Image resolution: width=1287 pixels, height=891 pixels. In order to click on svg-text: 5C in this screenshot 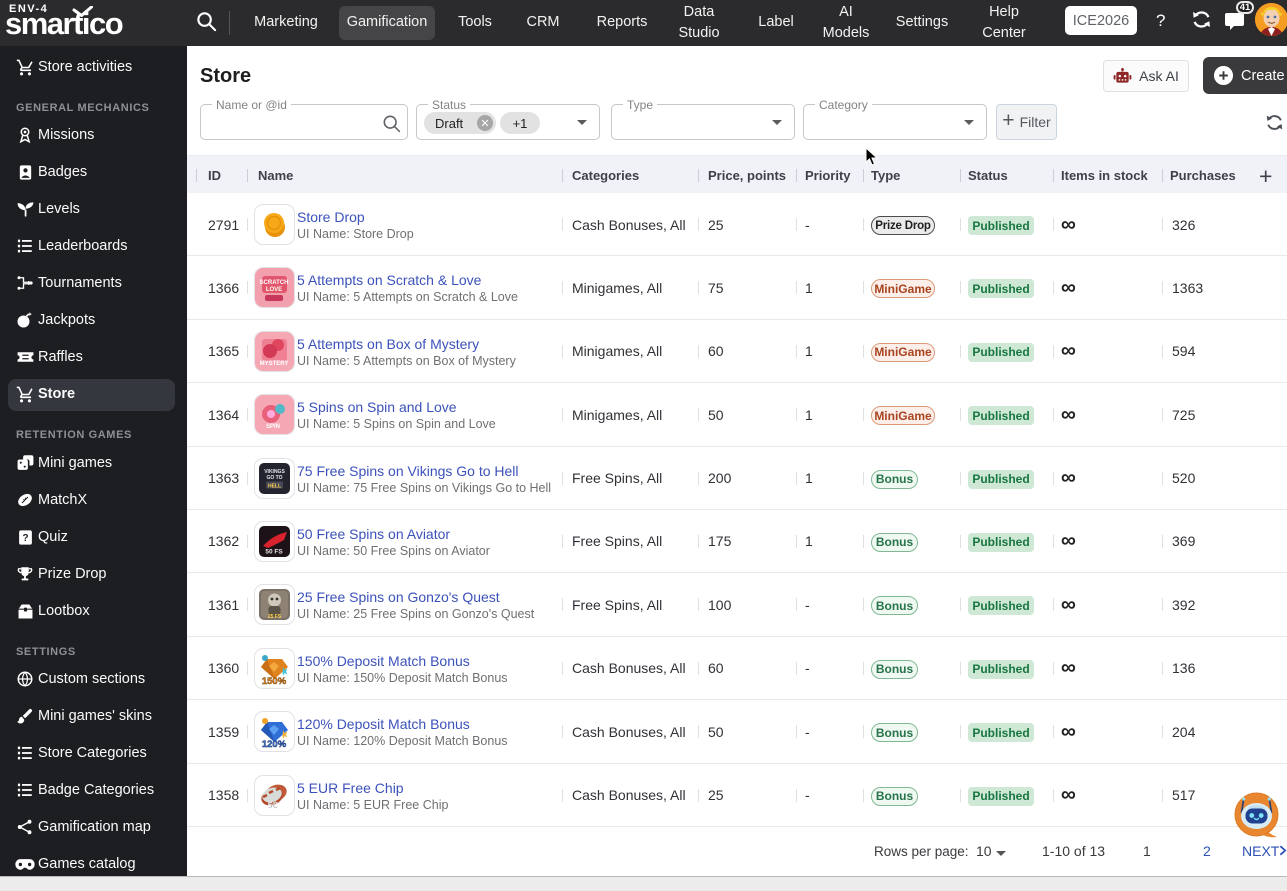, I will do `click(273, 805)`.